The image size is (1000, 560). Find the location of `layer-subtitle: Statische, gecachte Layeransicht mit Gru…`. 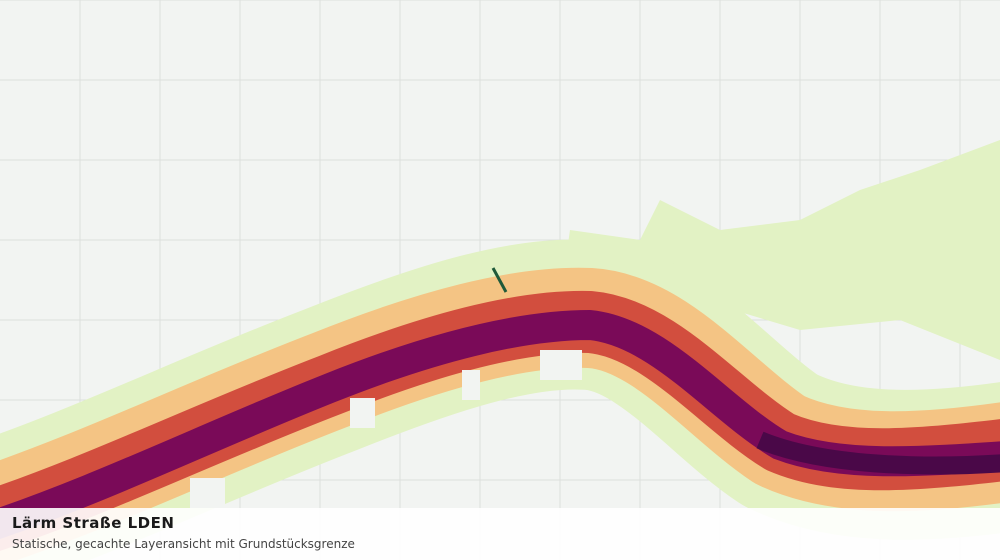

layer-subtitle: Statische, gecachte Layeransicht mit Gru… is located at coordinates (183, 544).